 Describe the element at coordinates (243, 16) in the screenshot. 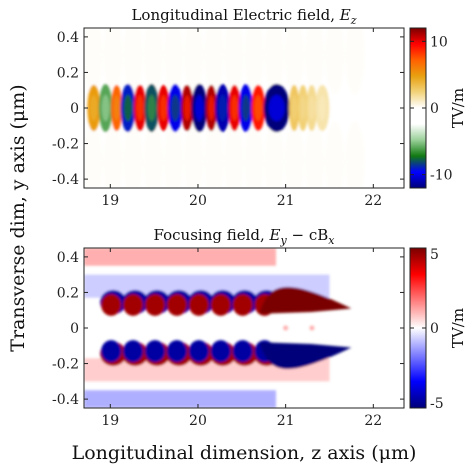

I see `panel1-title: Longitudinal Electric field, Ez` at that location.